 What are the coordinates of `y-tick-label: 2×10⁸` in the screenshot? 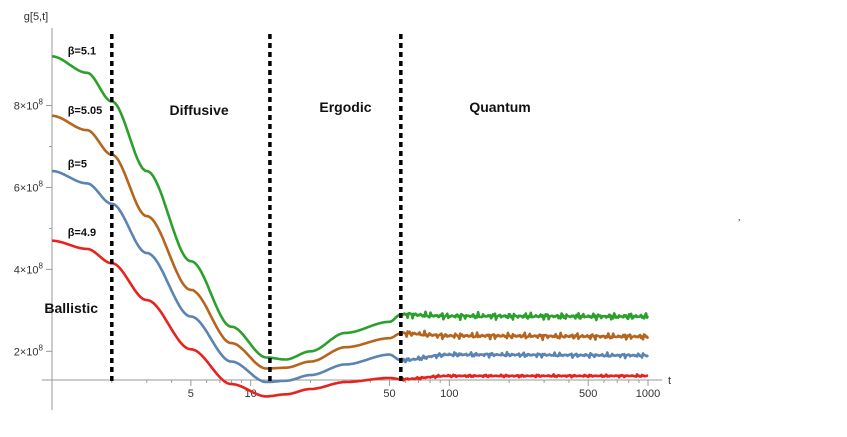 It's located at (29, 350).